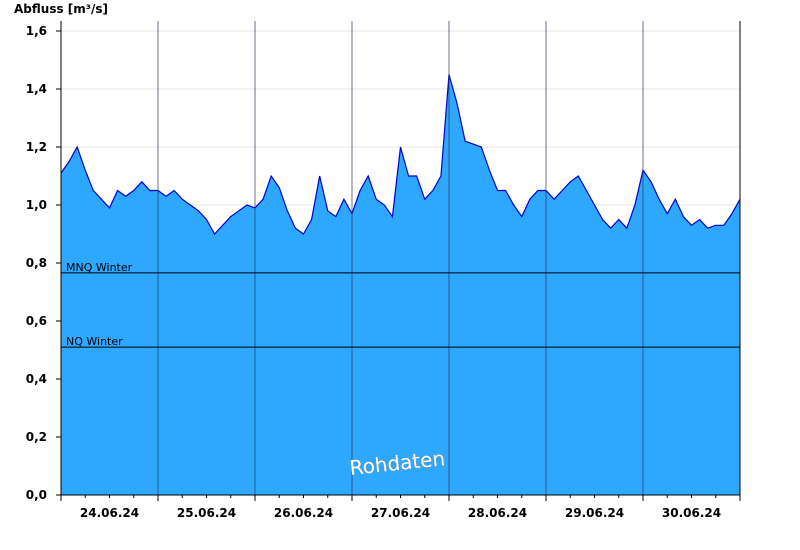  I want to click on chart-title: Abfluss [m³/s], so click(61, 9).